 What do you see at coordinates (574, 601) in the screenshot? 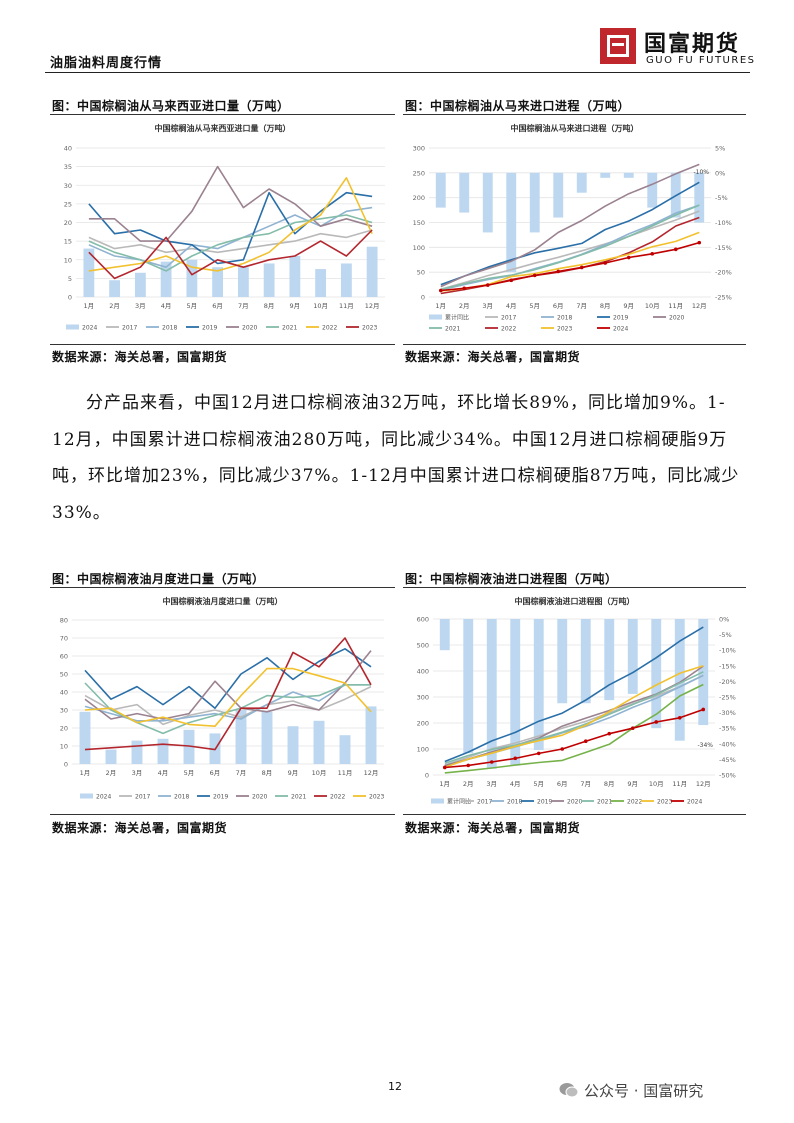
I see `chart-title-4: 中国棕榈液油进口进程图（万吨）` at bounding box center [574, 601].